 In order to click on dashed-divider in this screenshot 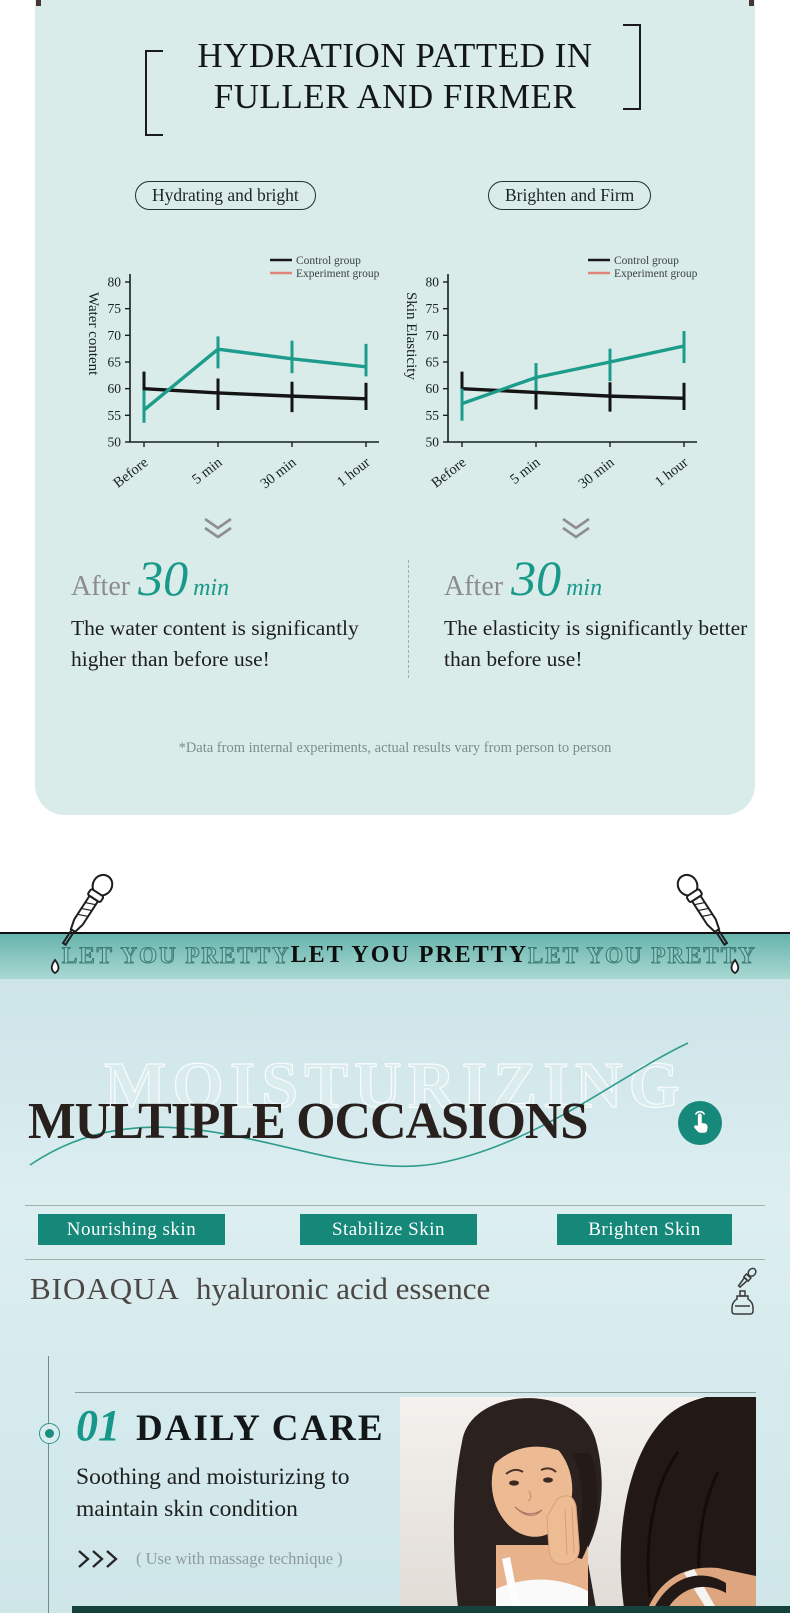, I will do `click(408, 619)`.